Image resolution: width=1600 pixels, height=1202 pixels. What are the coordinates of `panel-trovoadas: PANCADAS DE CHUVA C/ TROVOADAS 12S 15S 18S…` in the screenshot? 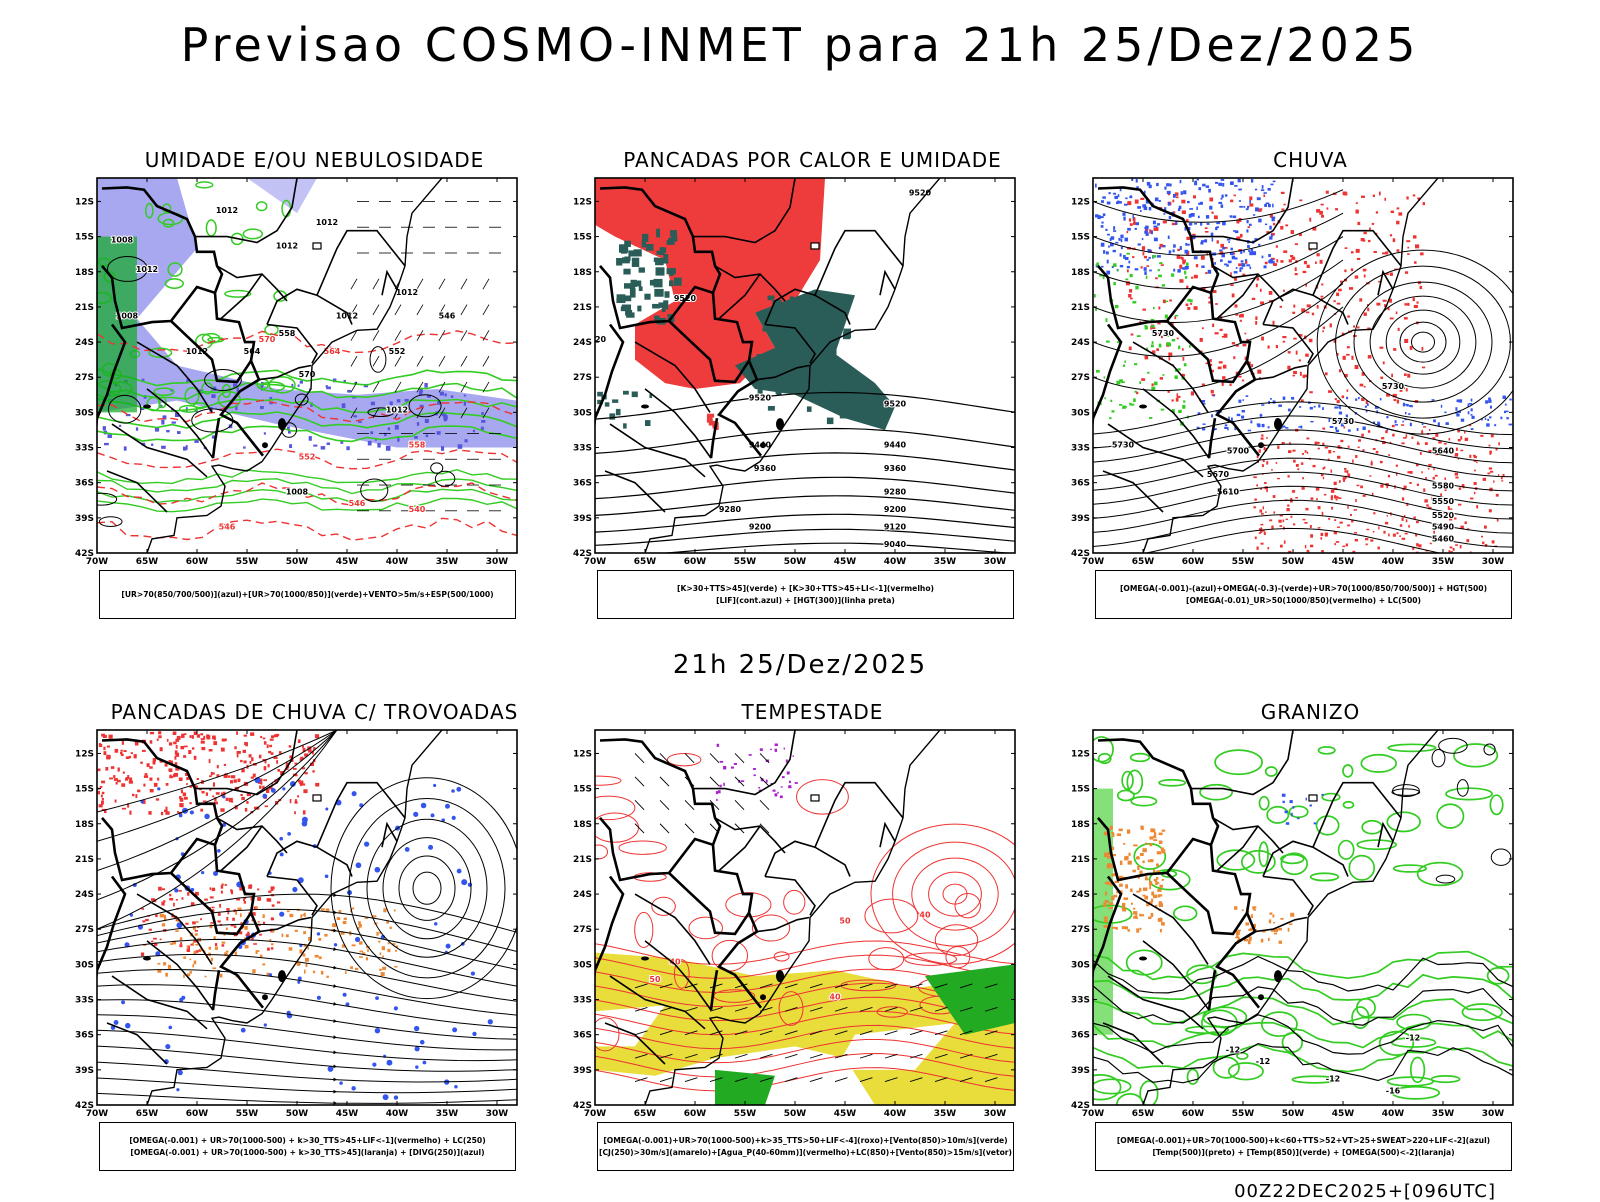 It's located at (314, 937).